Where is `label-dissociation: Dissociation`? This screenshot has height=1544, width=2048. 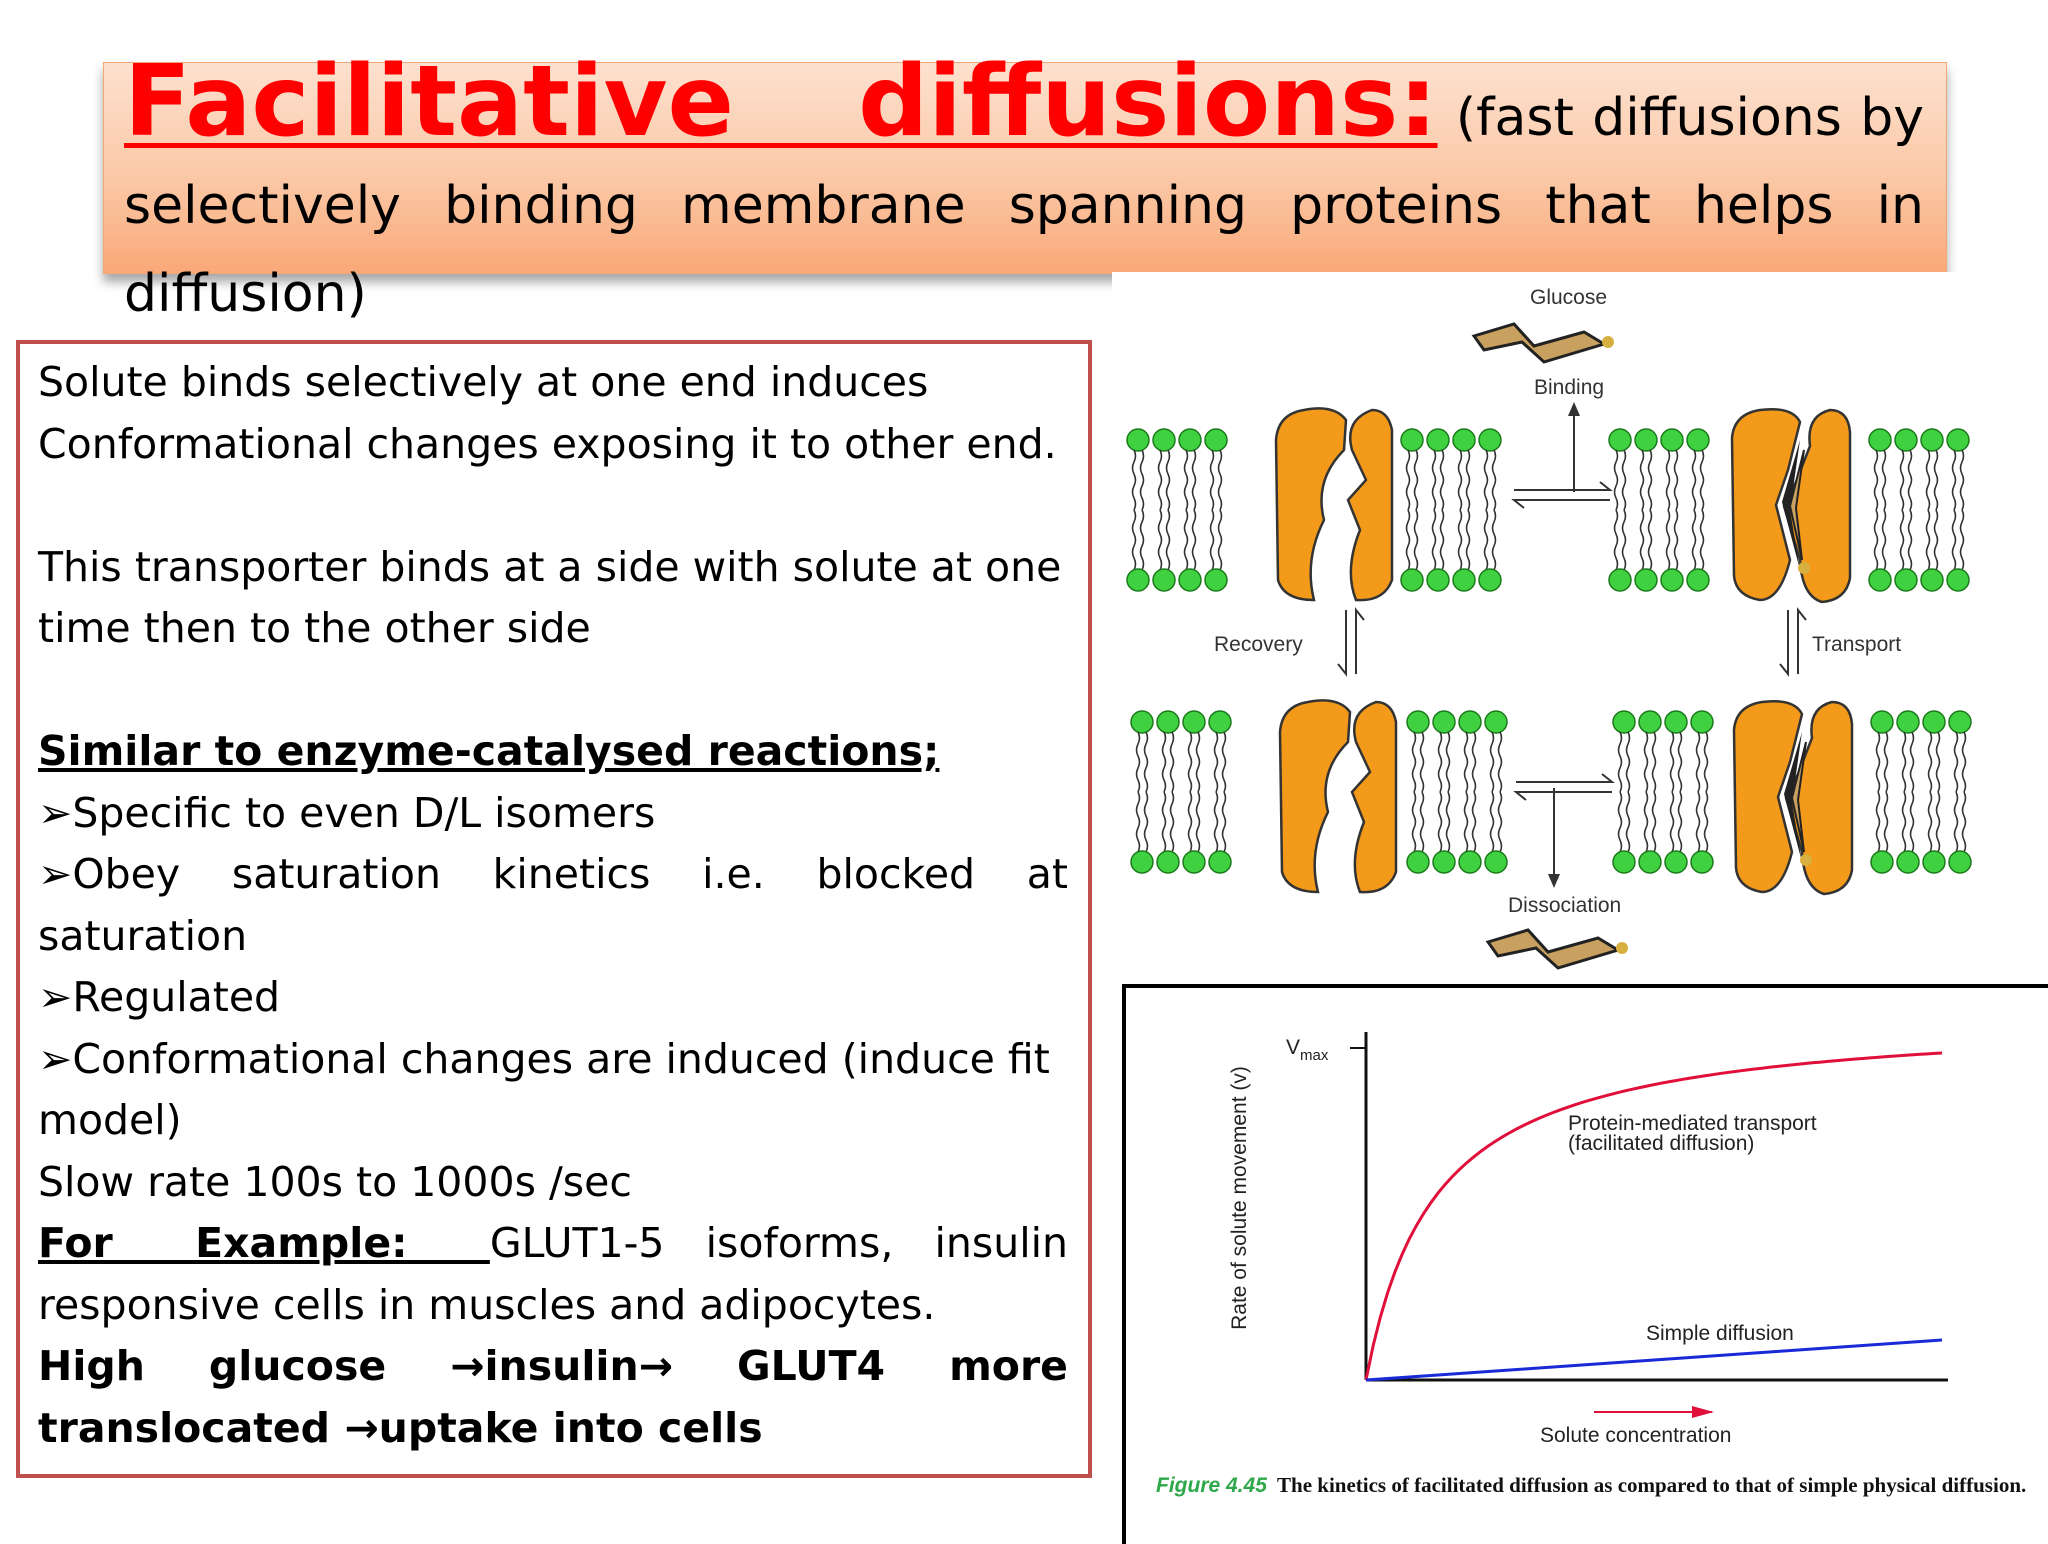 label-dissociation: Dissociation is located at coordinates (1564, 905).